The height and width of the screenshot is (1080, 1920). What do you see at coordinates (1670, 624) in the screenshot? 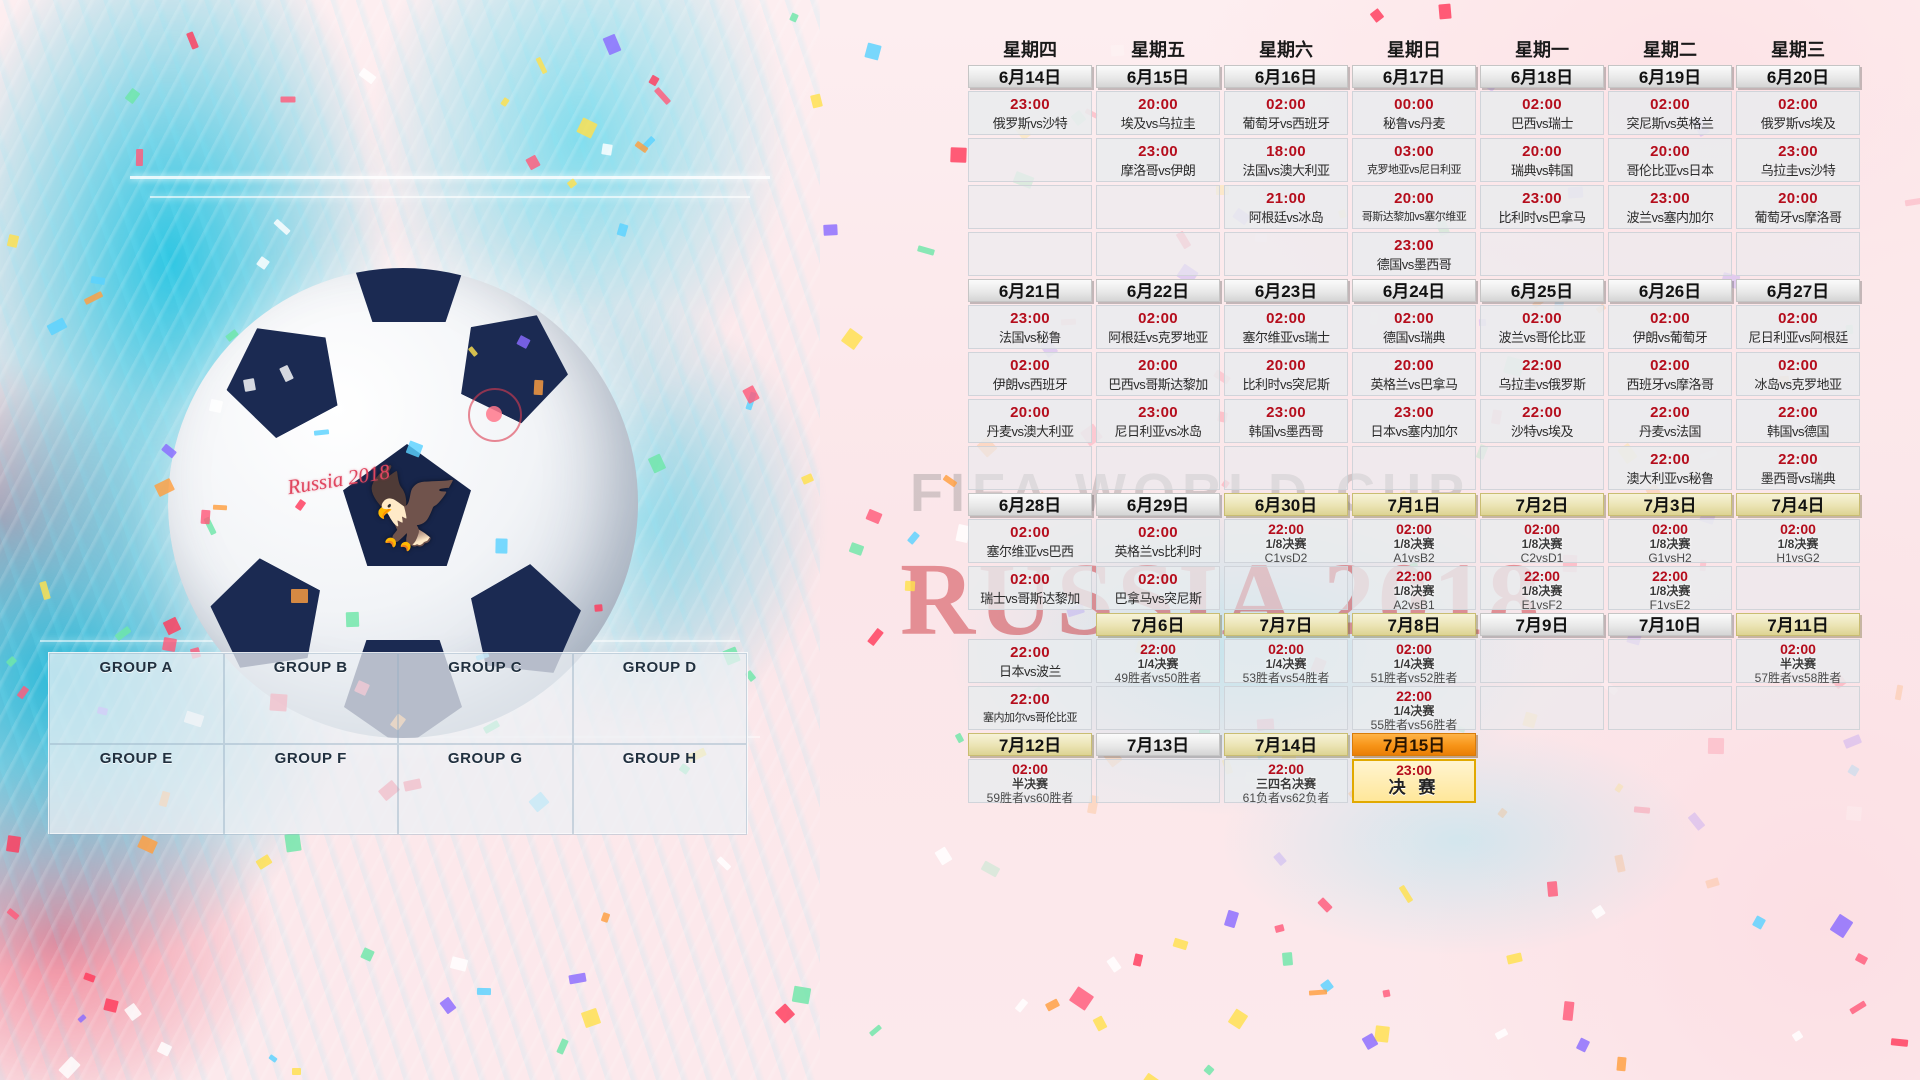
I see `date-cell: 7月10日` at bounding box center [1670, 624].